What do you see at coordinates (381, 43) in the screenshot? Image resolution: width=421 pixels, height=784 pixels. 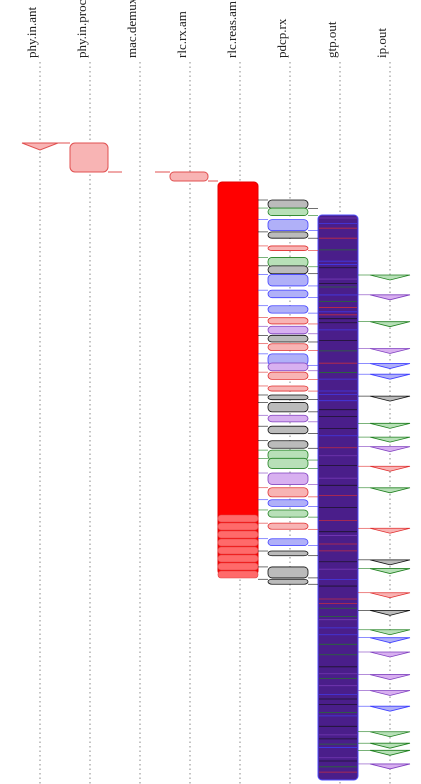 I see `lane-label: ip.out` at bounding box center [381, 43].